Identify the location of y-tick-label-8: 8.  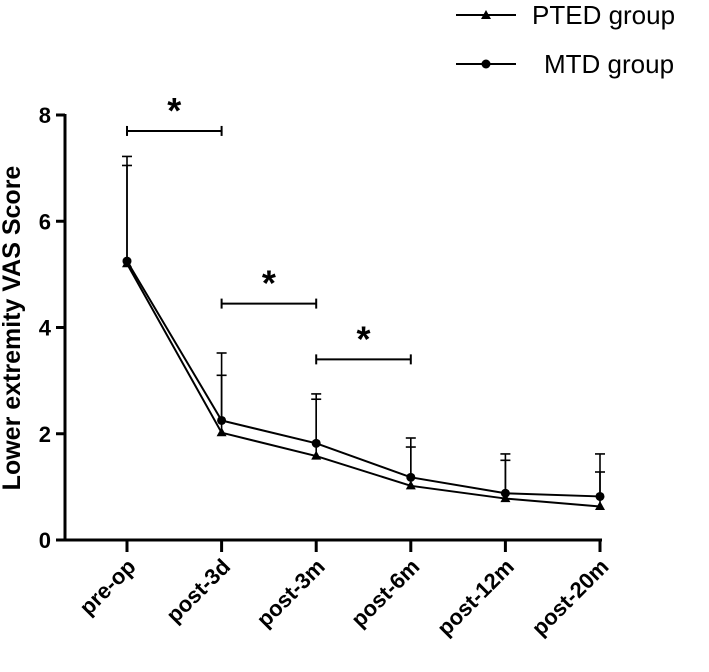
(45, 115).